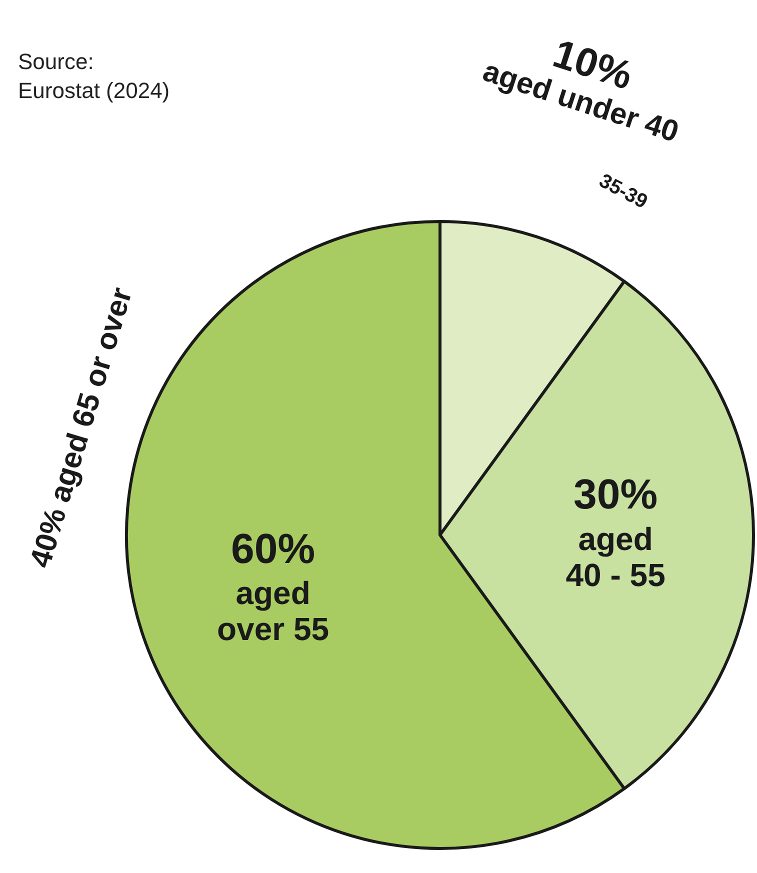  Describe the element at coordinates (273, 548) in the screenshot. I see `data-label: 60%` at that location.